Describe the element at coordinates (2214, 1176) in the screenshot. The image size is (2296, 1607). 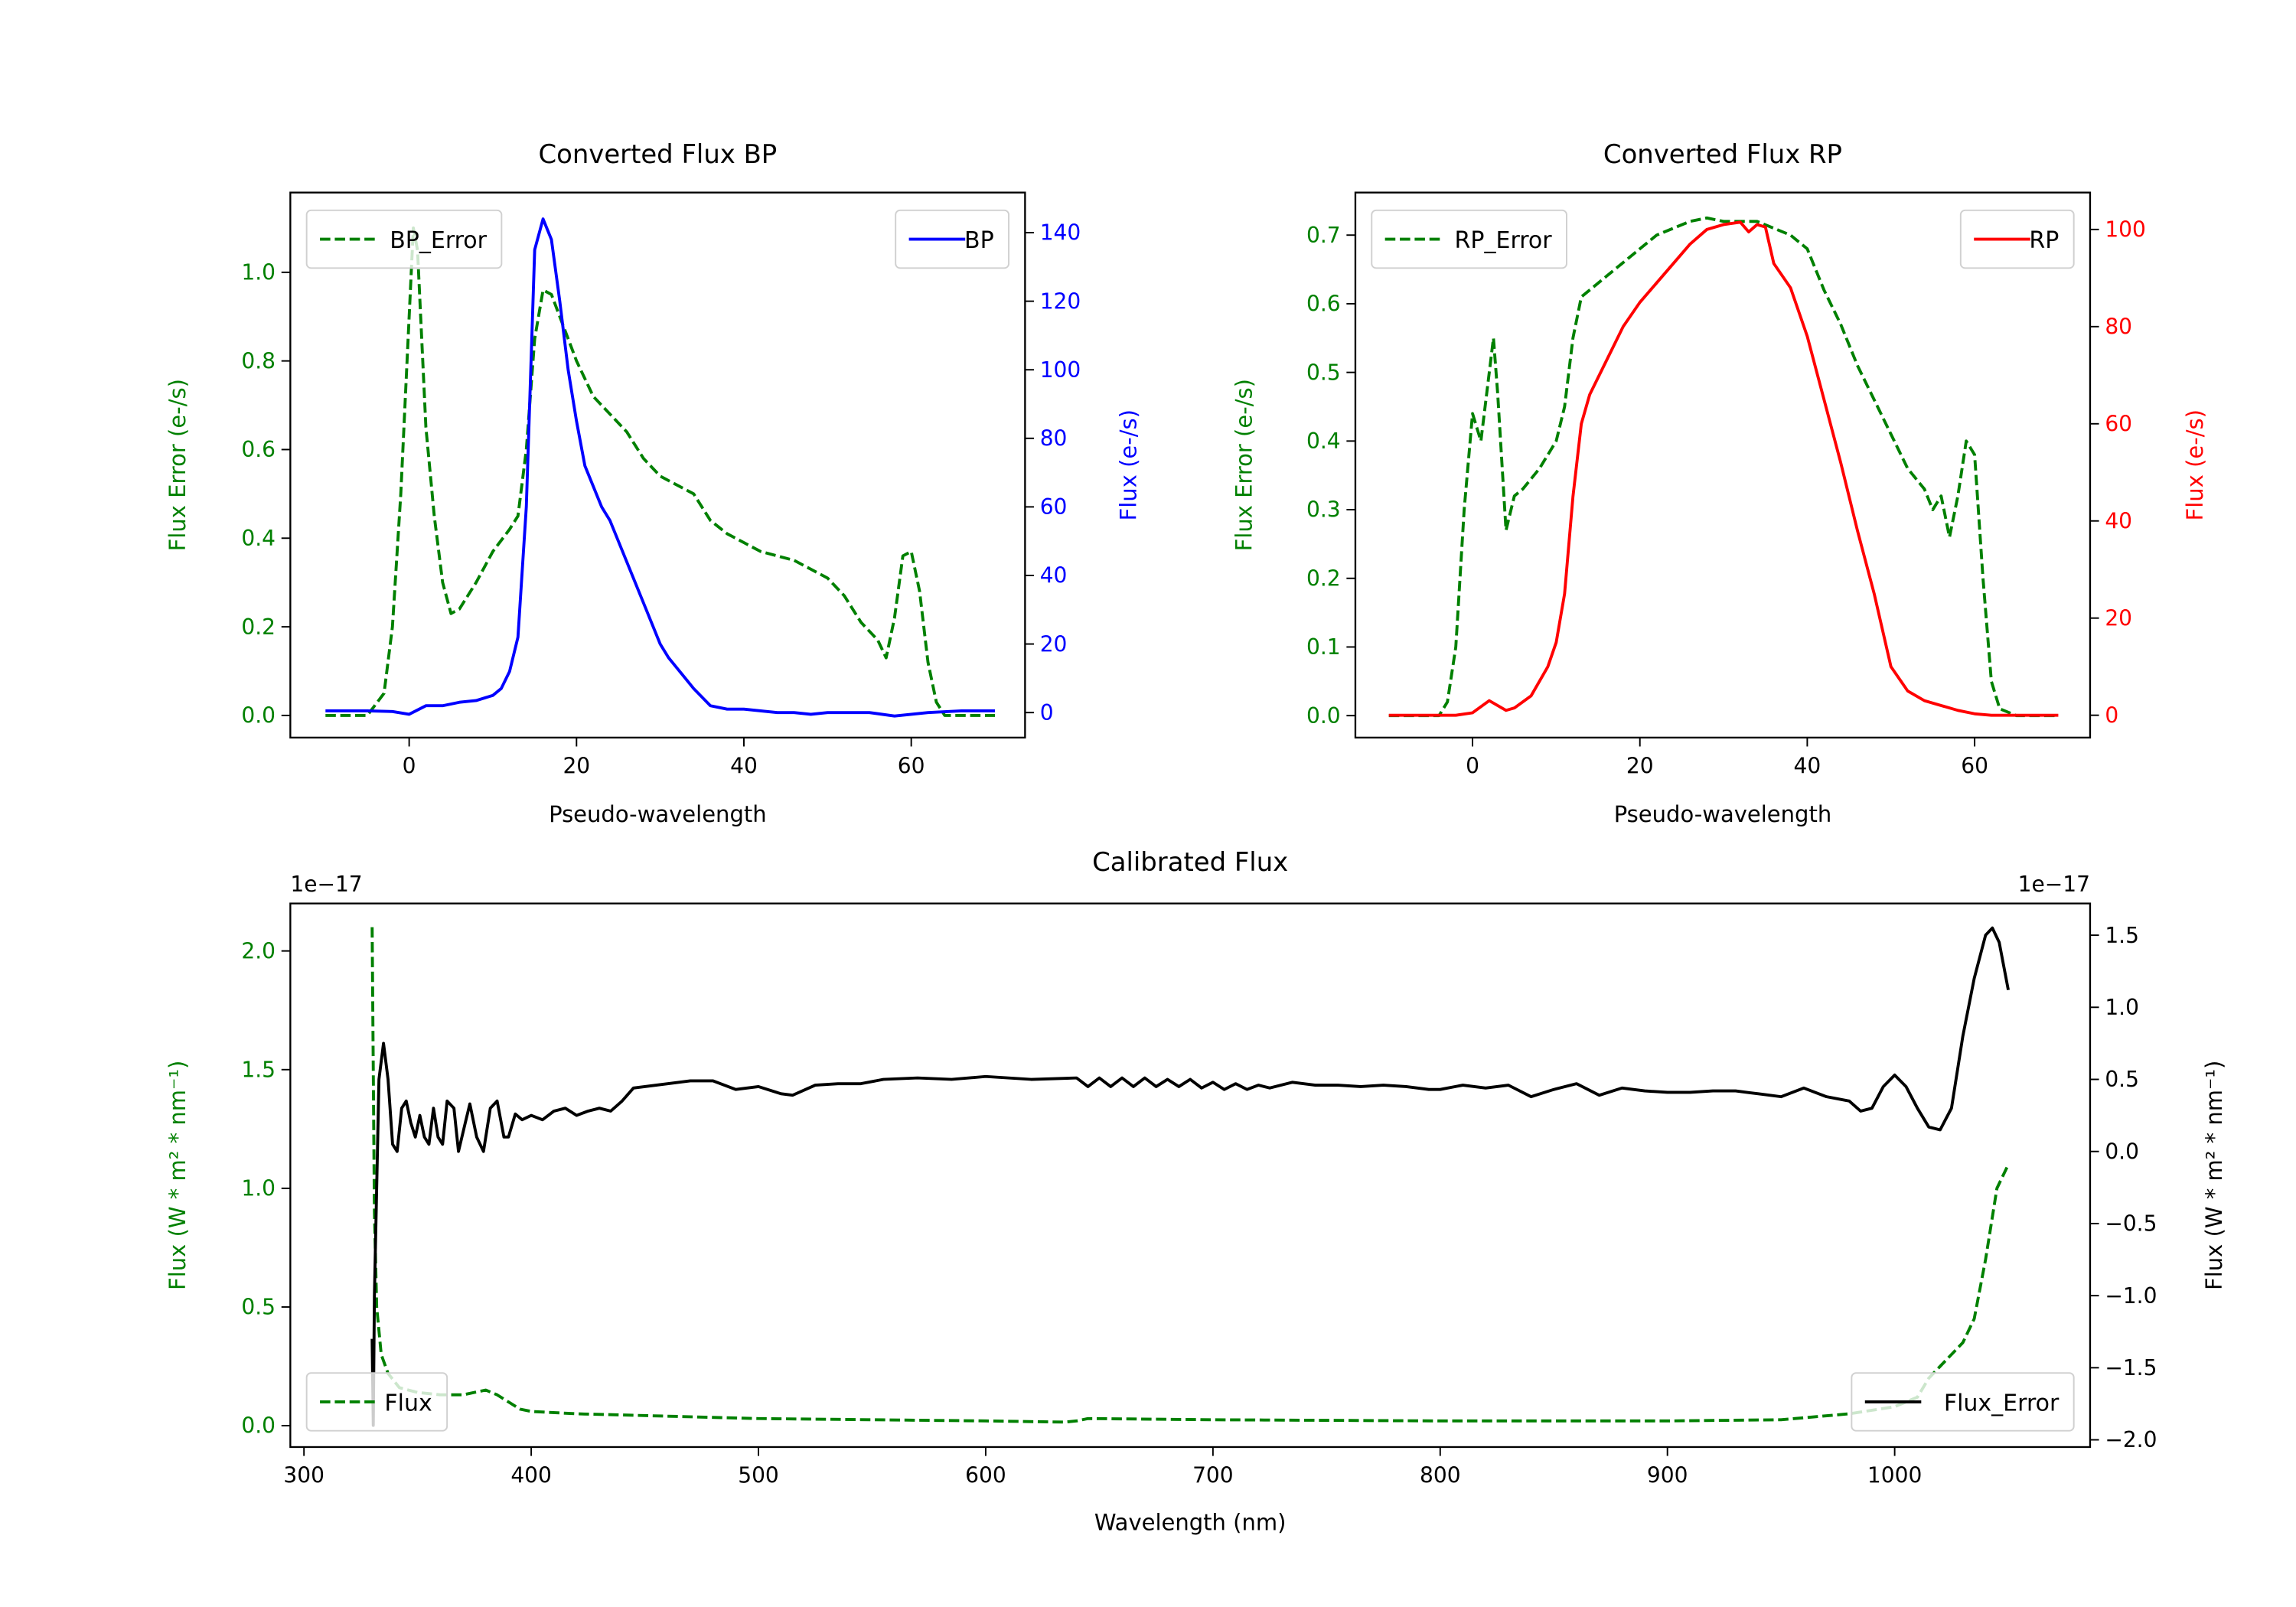
I see `y-right-axis-label: Flux (W * m² * nm⁻¹)` at that location.